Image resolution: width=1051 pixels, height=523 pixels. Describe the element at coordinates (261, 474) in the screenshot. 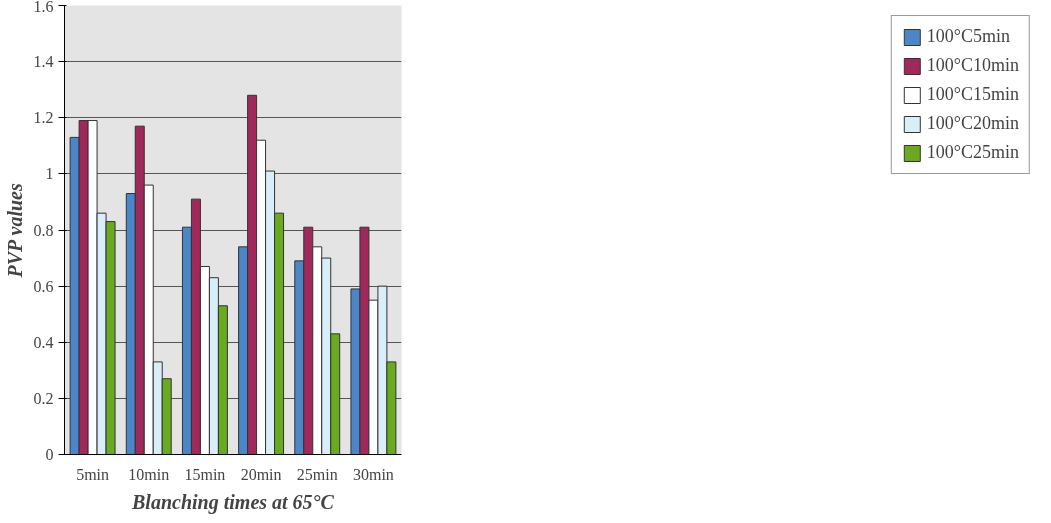

I see `x-tick-label: 20min` at that location.